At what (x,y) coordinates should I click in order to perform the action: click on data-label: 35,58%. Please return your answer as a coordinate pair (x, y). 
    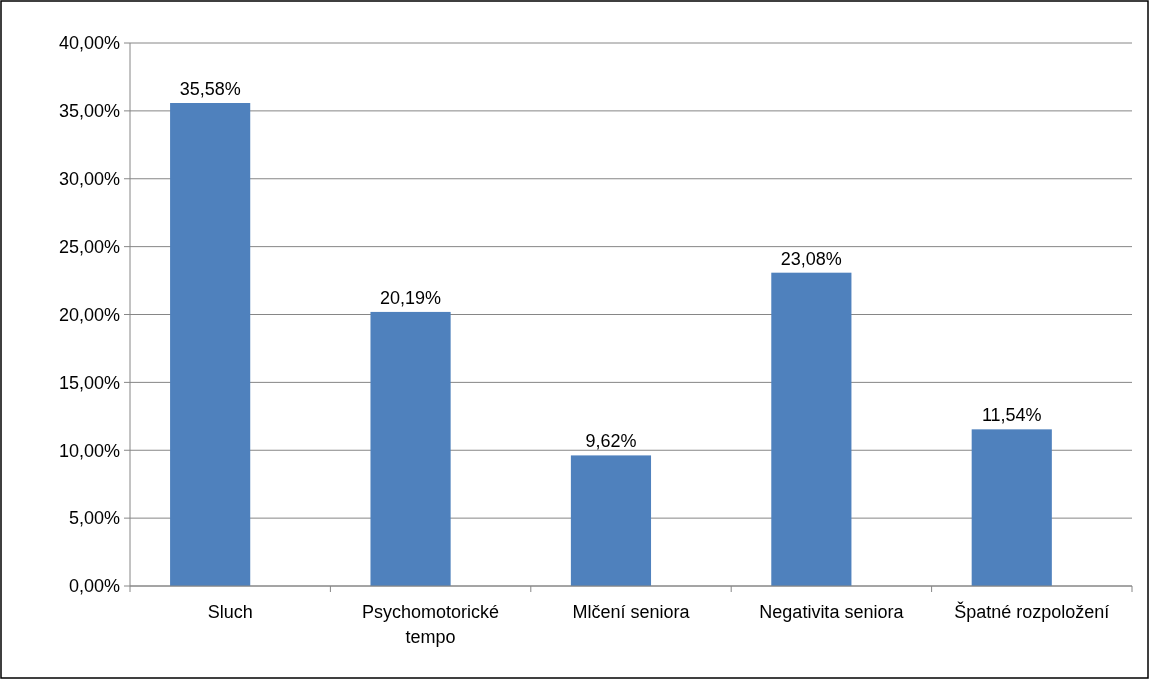
    Looking at the image, I should click on (210, 89).